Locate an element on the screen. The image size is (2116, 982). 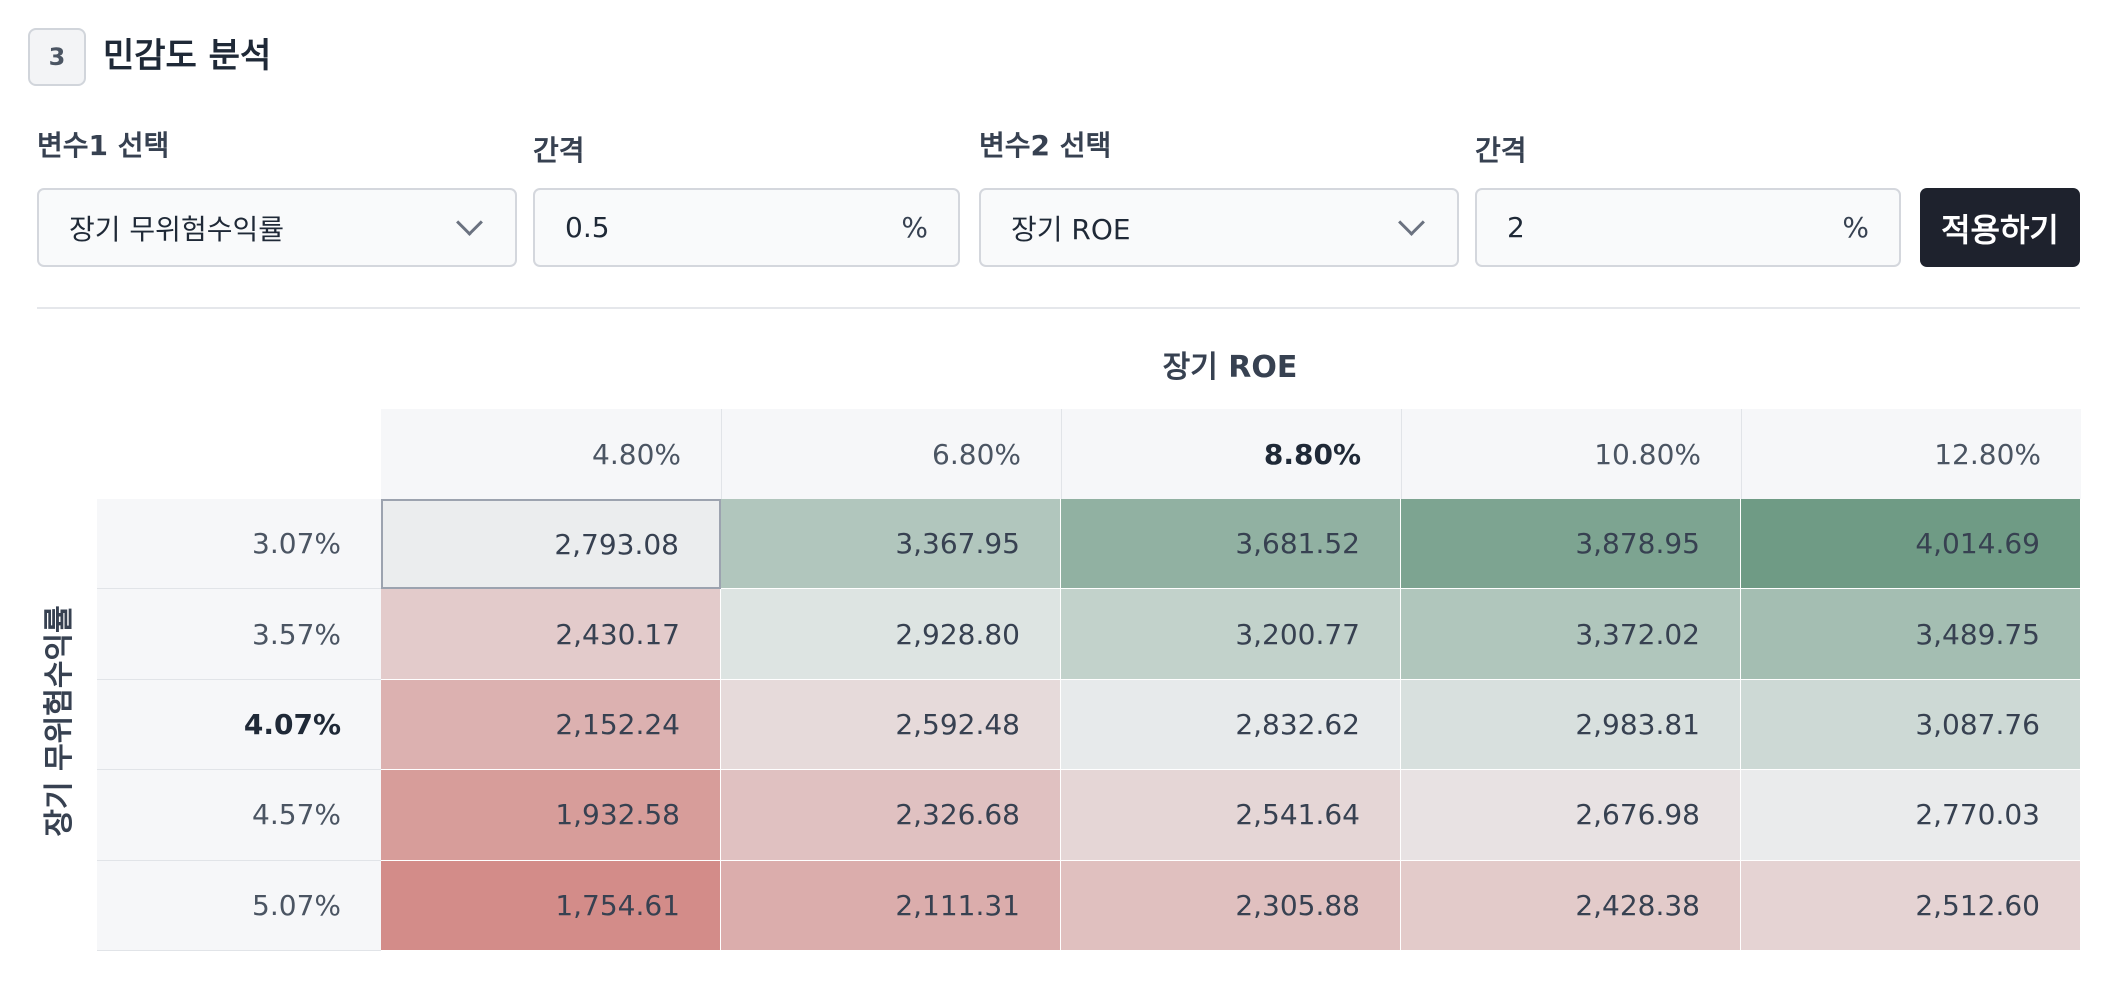
row-header: 4.57% is located at coordinates (239, 815).